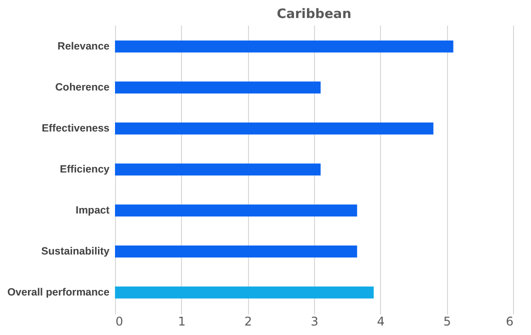 This screenshot has height=335, width=531. Describe the element at coordinates (182, 321) in the screenshot. I see `x-tick-label: 1` at that location.